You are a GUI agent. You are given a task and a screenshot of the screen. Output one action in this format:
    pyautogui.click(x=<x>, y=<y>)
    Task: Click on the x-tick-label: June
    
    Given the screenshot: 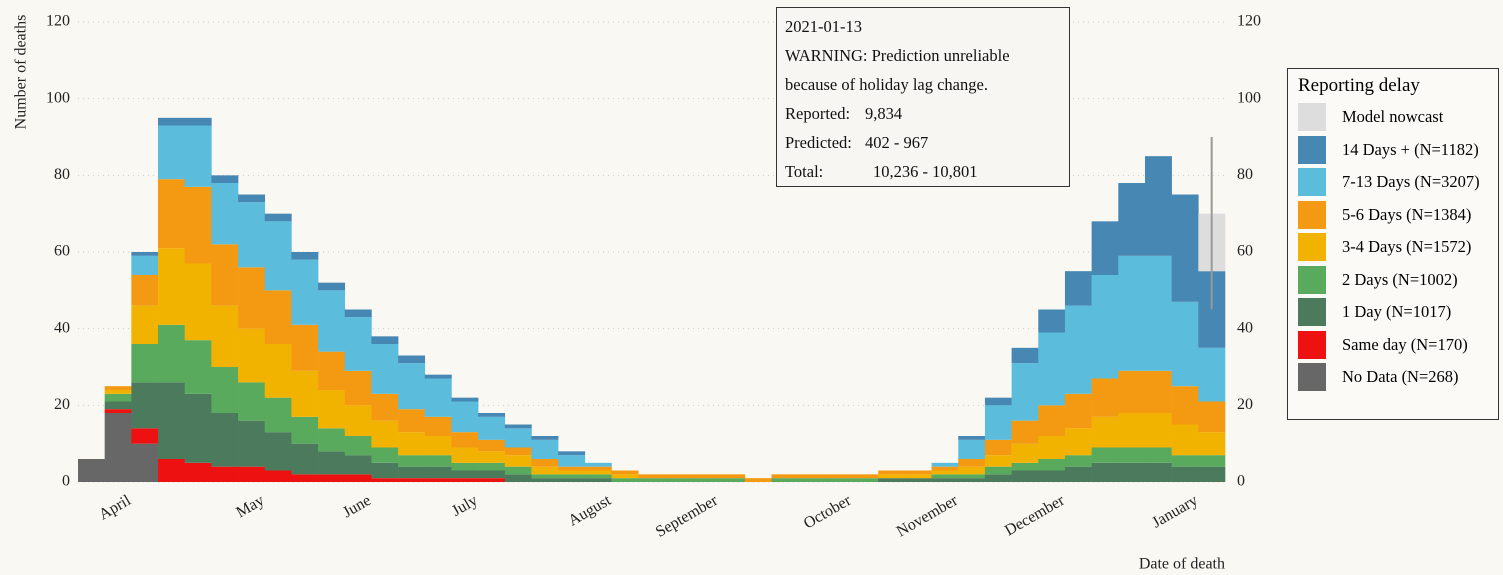 What is the action you would take?
    pyautogui.click(x=357, y=506)
    